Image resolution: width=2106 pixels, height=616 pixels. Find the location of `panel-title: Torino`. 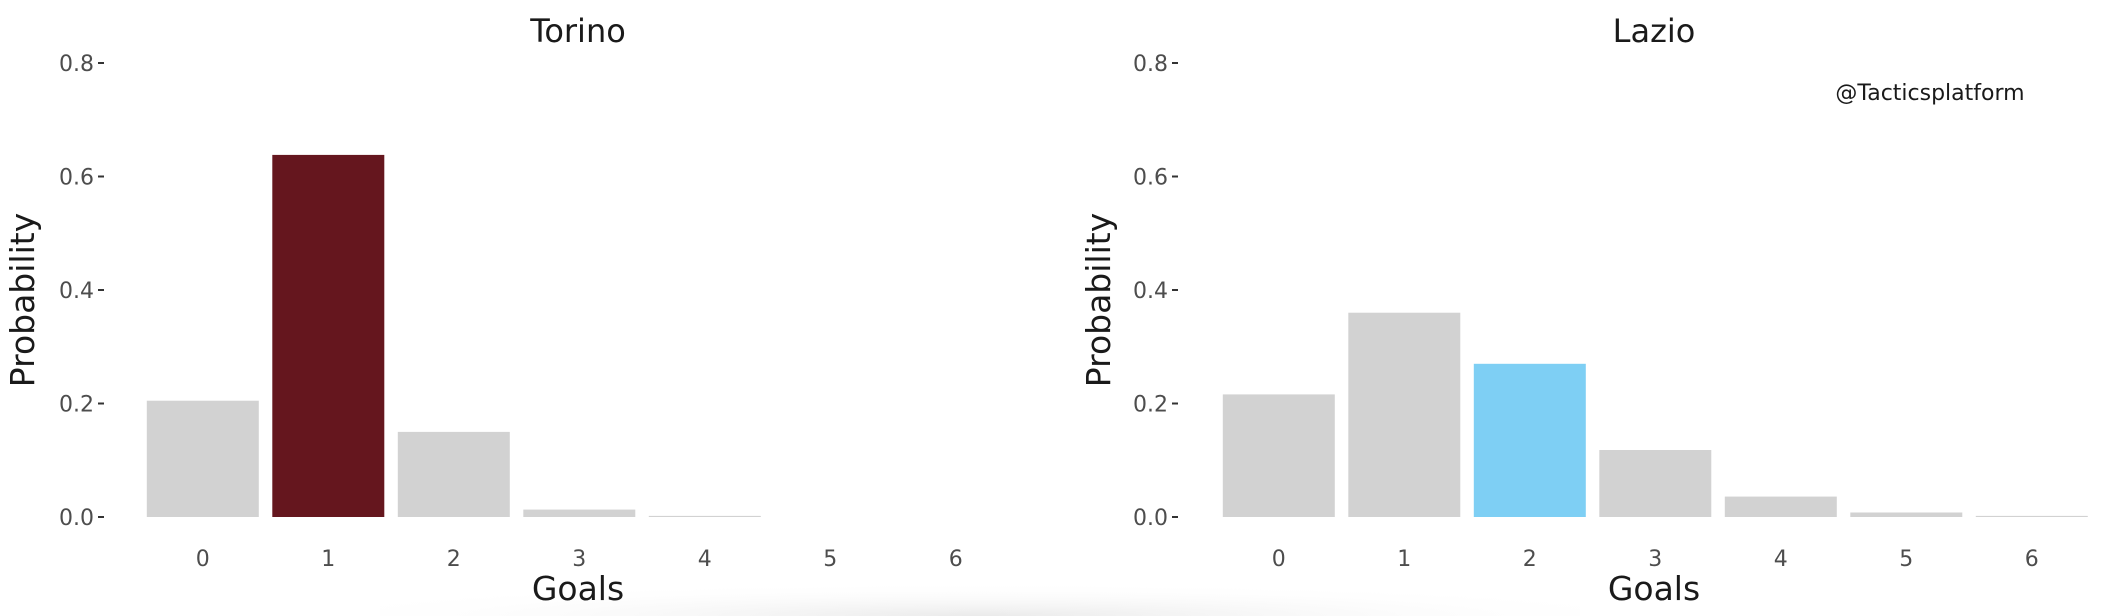

panel-title: Torino is located at coordinates (577, 31).